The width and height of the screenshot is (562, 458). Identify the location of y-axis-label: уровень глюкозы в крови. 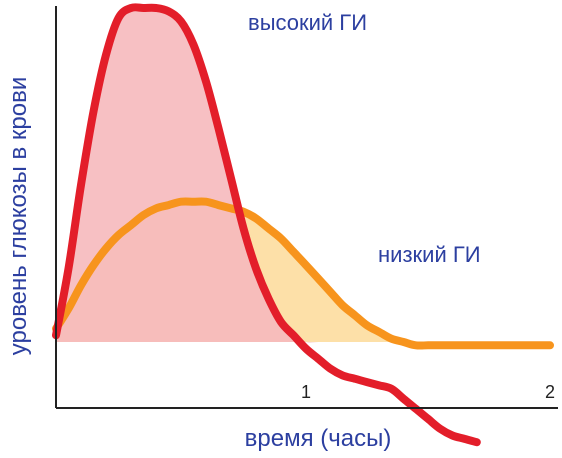
(18, 216).